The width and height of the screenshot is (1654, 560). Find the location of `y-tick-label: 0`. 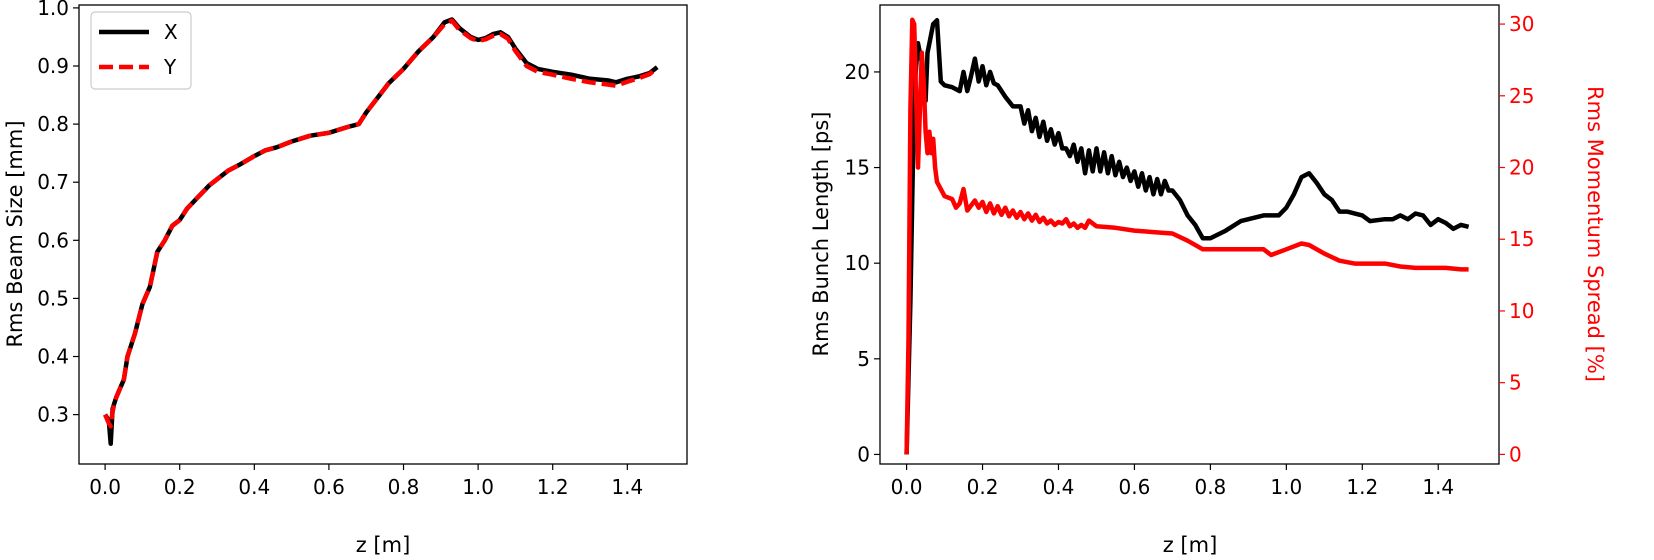

y-tick-label: 0 is located at coordinates (863, 454).